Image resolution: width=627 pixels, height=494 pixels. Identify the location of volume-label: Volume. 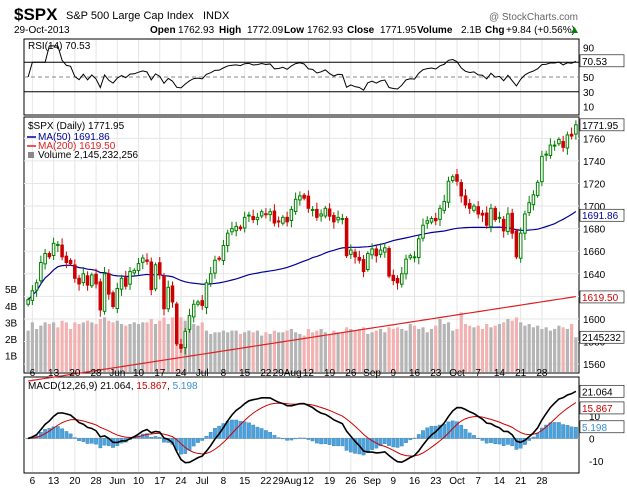
(435, 30).